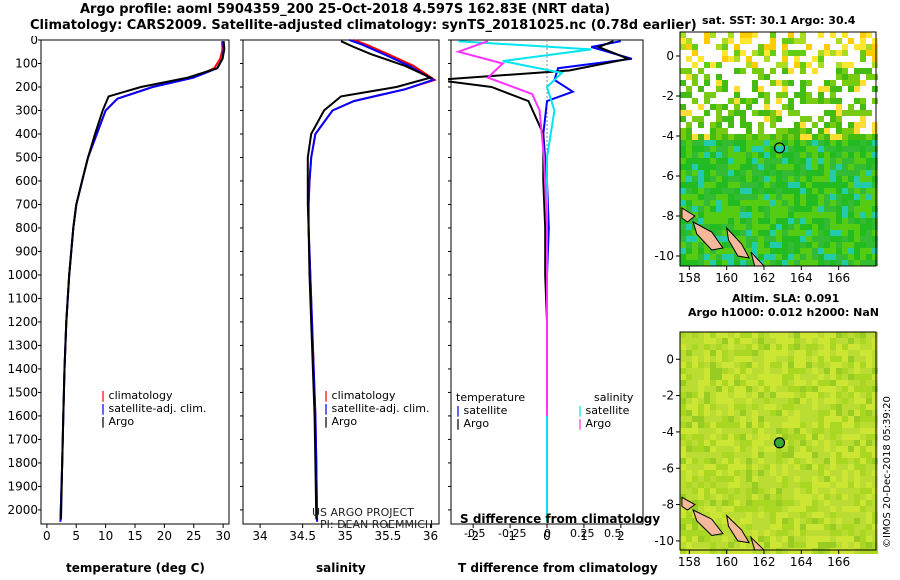 This screenshot has height=580, width=900. Describe the element at coordinates (22, 463) in the screenshot. I see `depth-tick-label: 1800` at that location.